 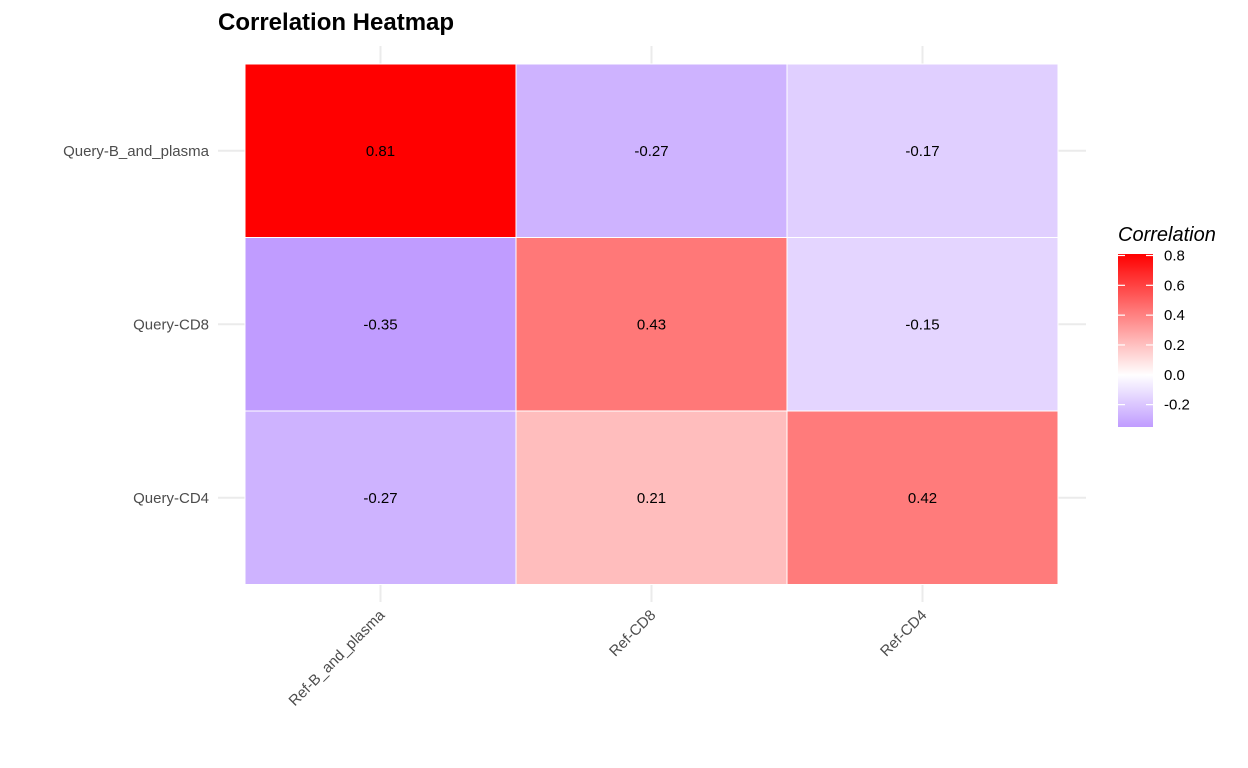 I want to click on legend-tick-label: -0.2, so click(x=1177, y=405).